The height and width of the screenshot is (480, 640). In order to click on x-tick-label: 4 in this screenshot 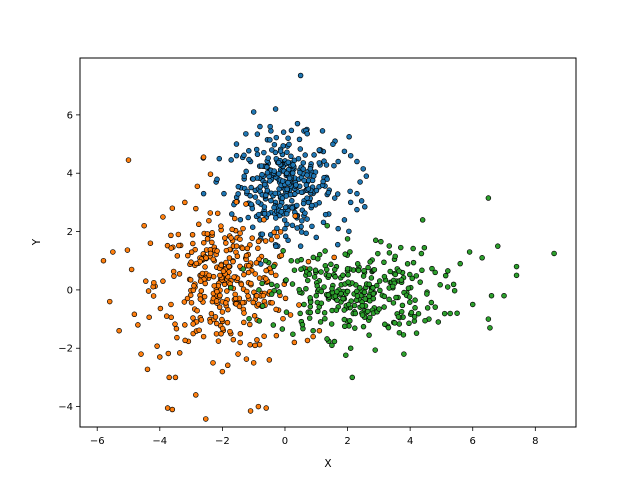, I will do `click(410, 441)`.